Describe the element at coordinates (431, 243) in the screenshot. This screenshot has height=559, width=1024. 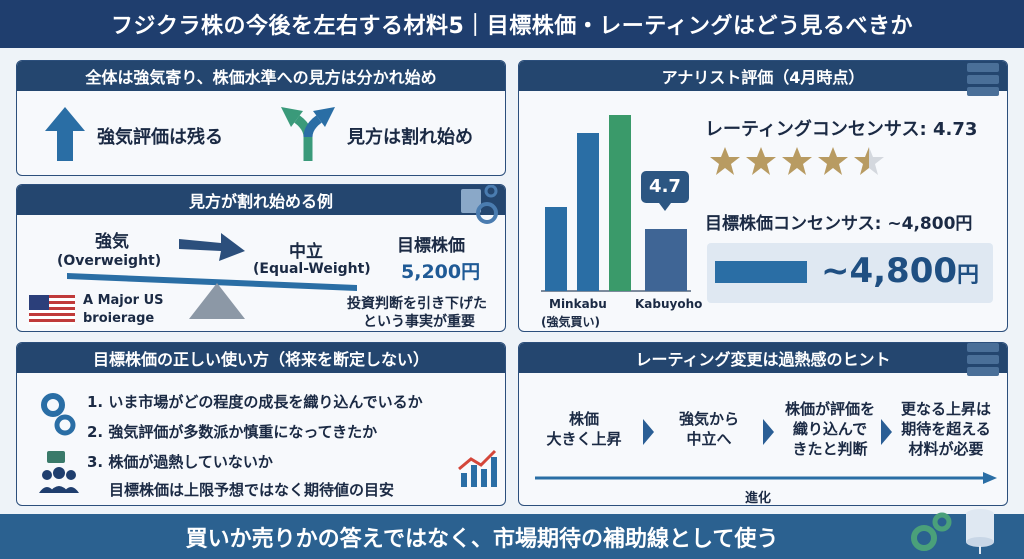
I see `target-price-label: 目標株価` at that location.